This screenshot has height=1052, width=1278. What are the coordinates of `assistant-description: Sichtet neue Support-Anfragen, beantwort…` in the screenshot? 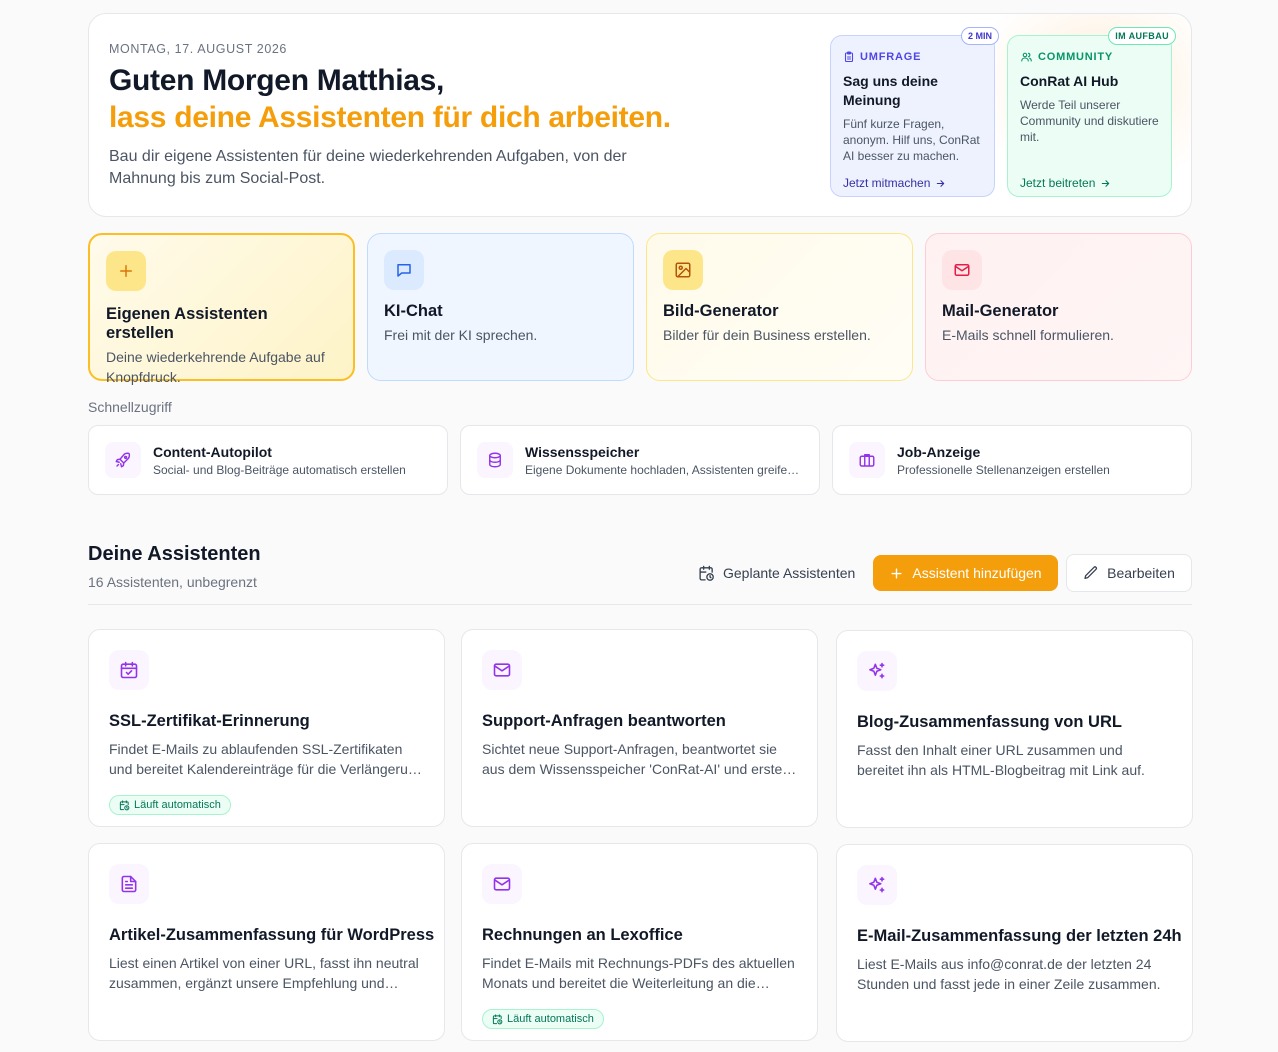 It's located at (637, 759).